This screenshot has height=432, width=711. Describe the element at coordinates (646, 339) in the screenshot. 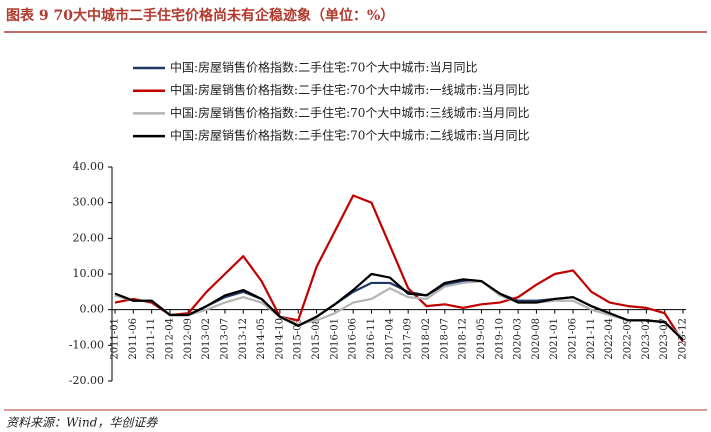

I see `x-tick-label: 2023-02` at that location.